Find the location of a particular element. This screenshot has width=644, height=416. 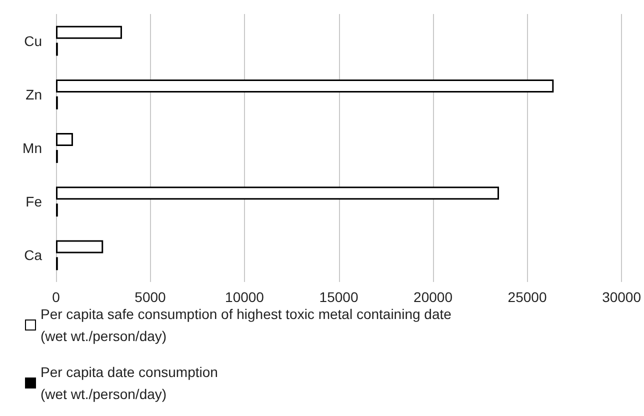

x-tick-label: 0 is located at coordinates (56, 297).